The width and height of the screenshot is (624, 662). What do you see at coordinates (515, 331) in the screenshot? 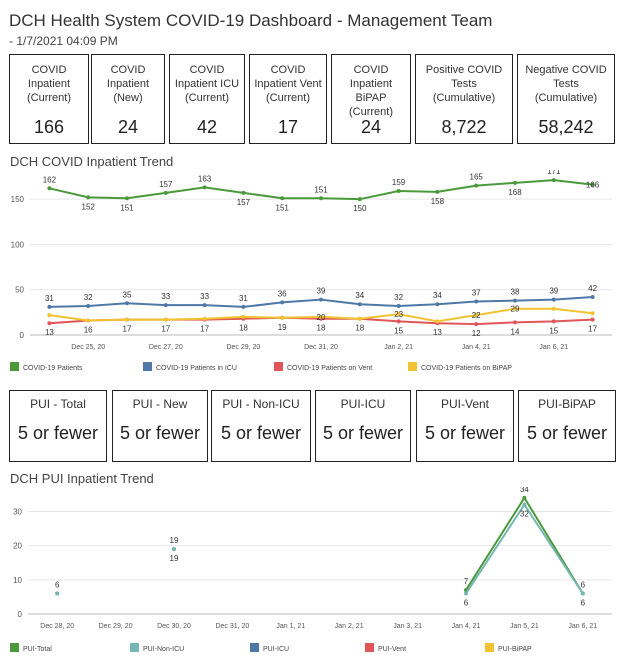
I see `data-label: 14` at bounding box center [515, 331].